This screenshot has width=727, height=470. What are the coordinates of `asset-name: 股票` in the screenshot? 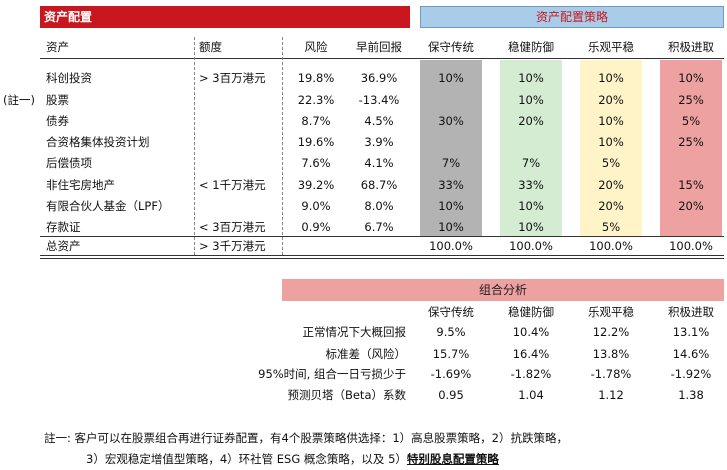 It's located at (57, 100).